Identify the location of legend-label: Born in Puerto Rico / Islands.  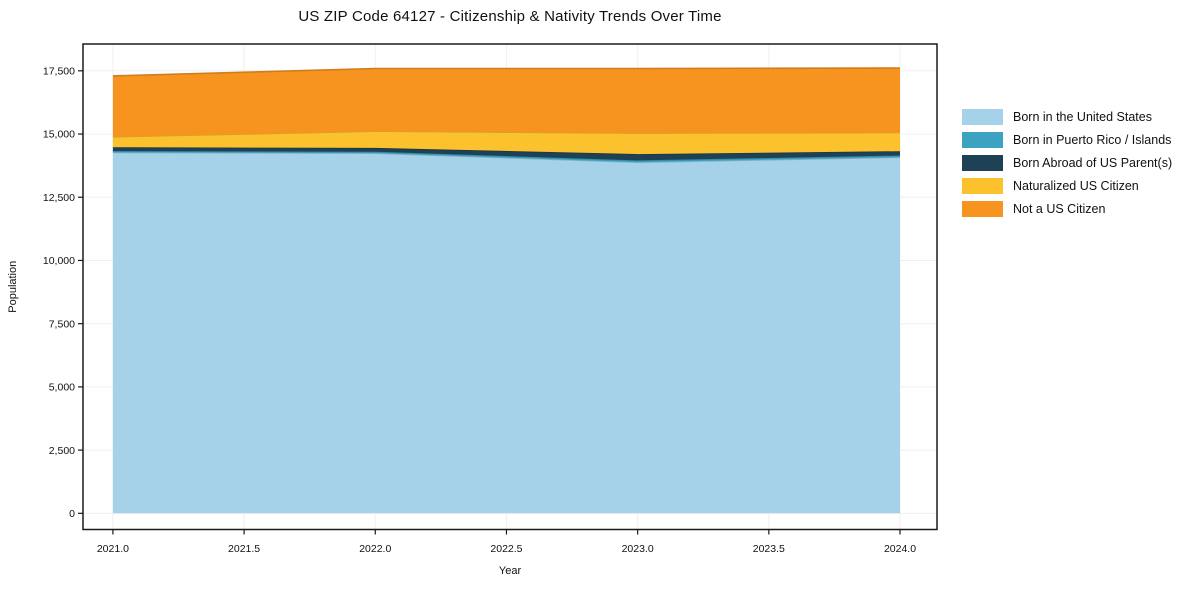
(1092, 140).